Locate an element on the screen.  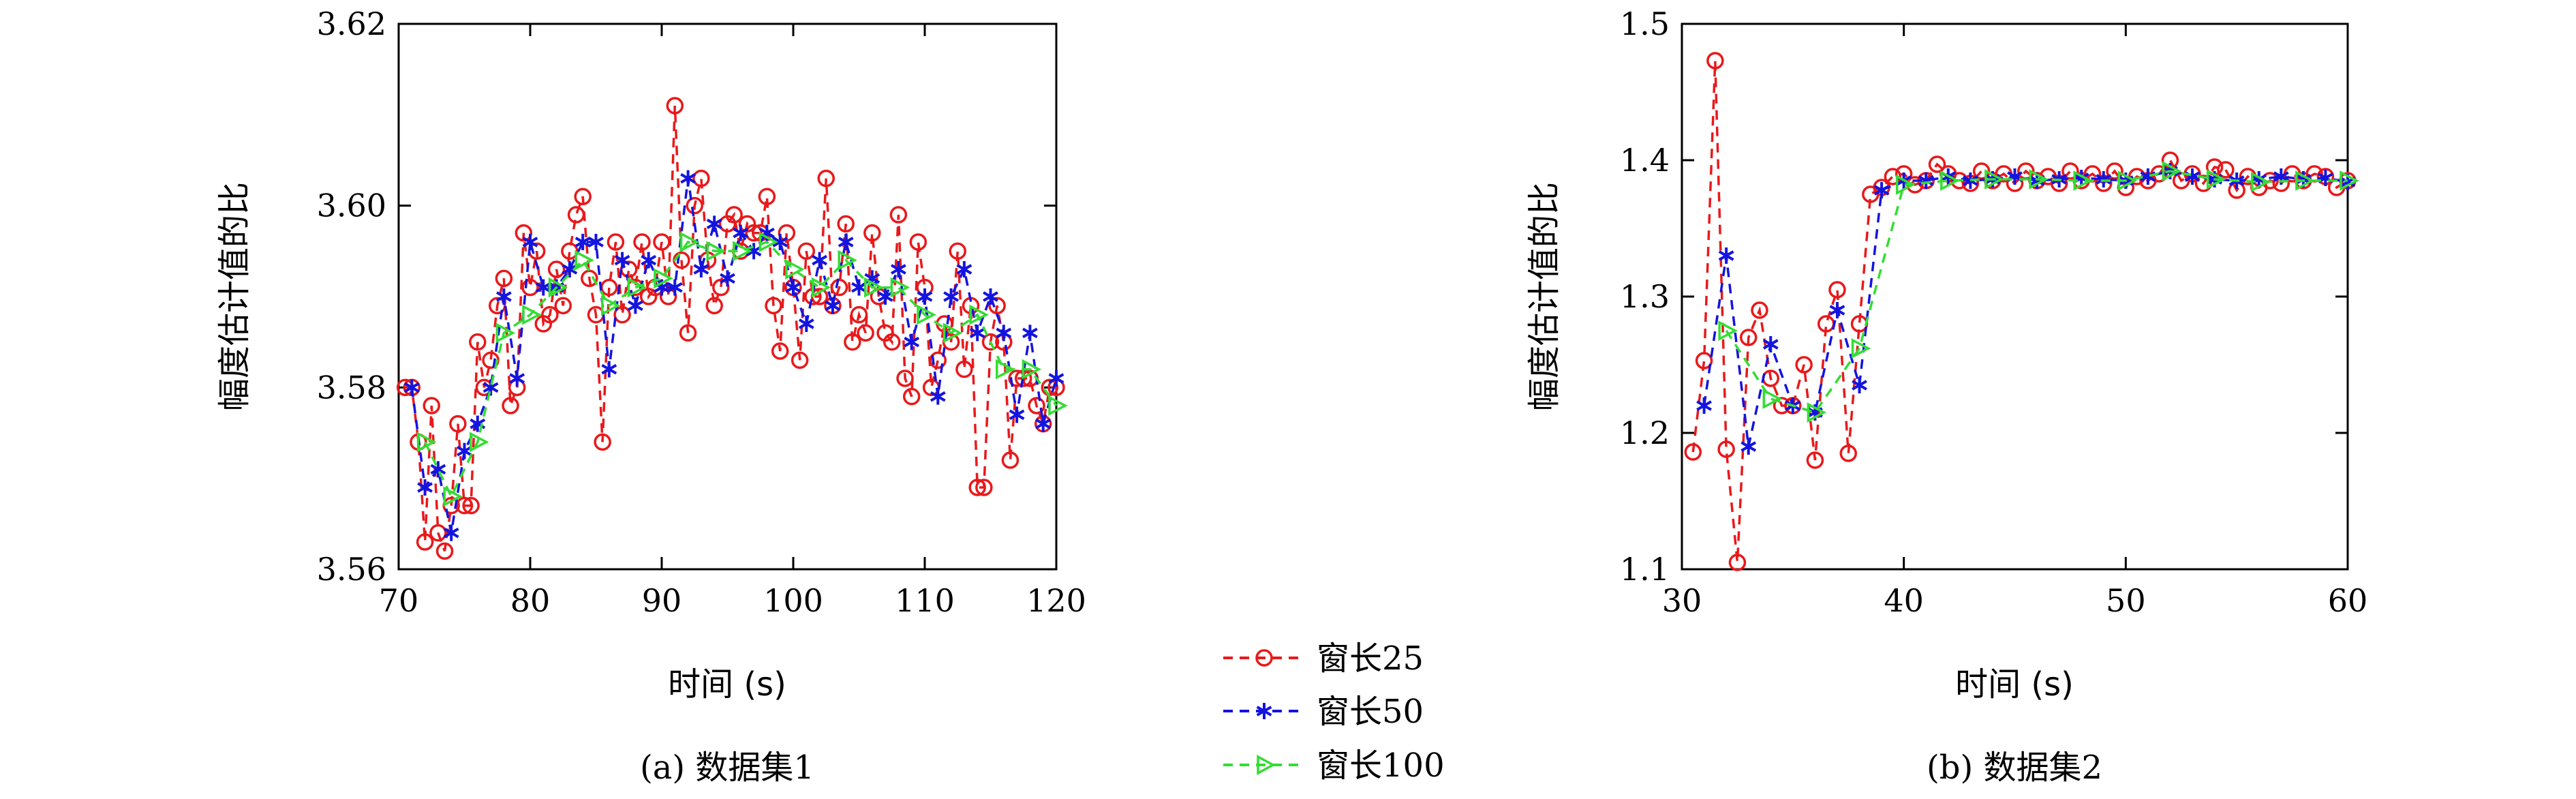
legend-circle-marker is located at coordinates (1264, 658).